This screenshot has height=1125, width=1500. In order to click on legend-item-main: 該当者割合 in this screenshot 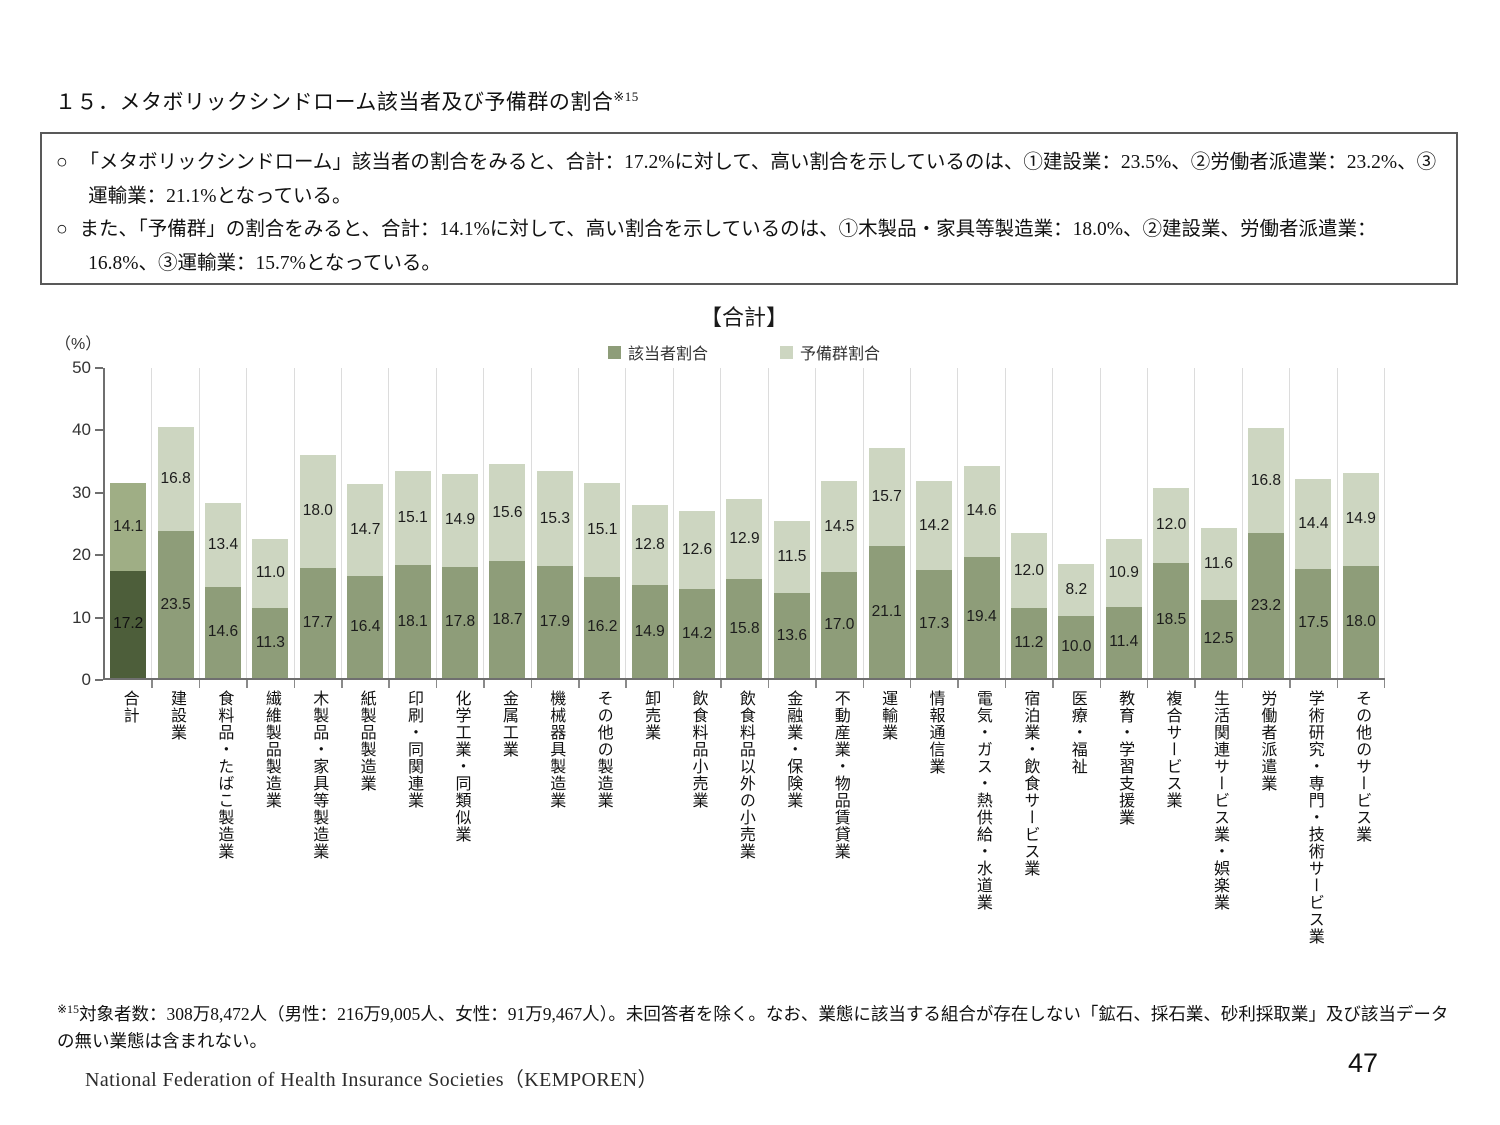, I will do `click(657, 352)`.